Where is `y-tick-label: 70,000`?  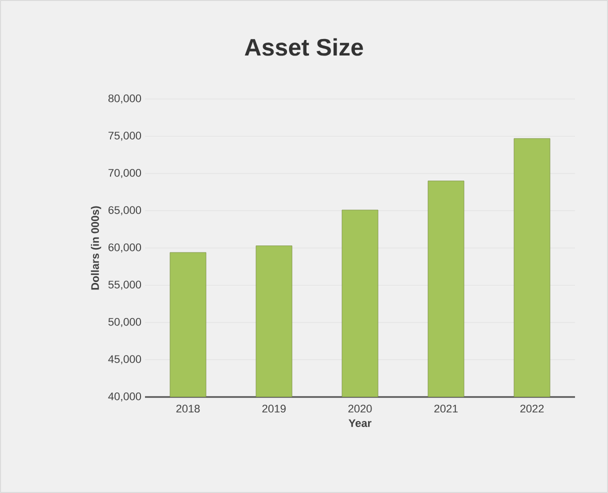
y-tick-label: 70,000 is located at coordinates (125, 173).